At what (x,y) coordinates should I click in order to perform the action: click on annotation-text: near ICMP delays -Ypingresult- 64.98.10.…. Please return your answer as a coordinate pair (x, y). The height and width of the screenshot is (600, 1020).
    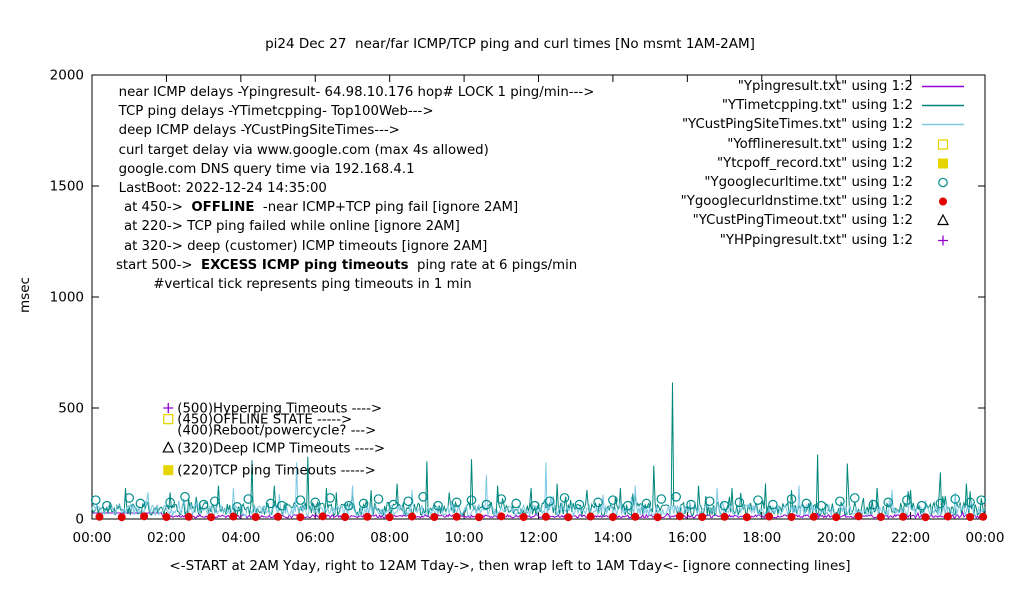
    Looking at the image, I should click on (356, 92).